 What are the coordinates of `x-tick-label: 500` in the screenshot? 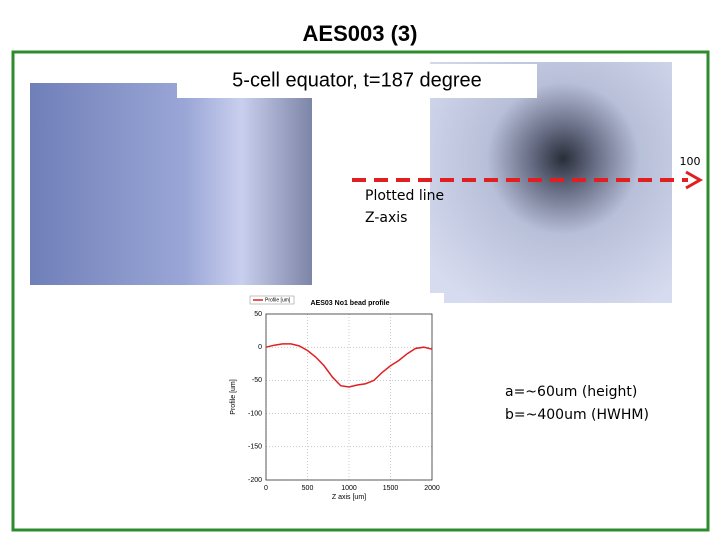 It's located at (308, 488).